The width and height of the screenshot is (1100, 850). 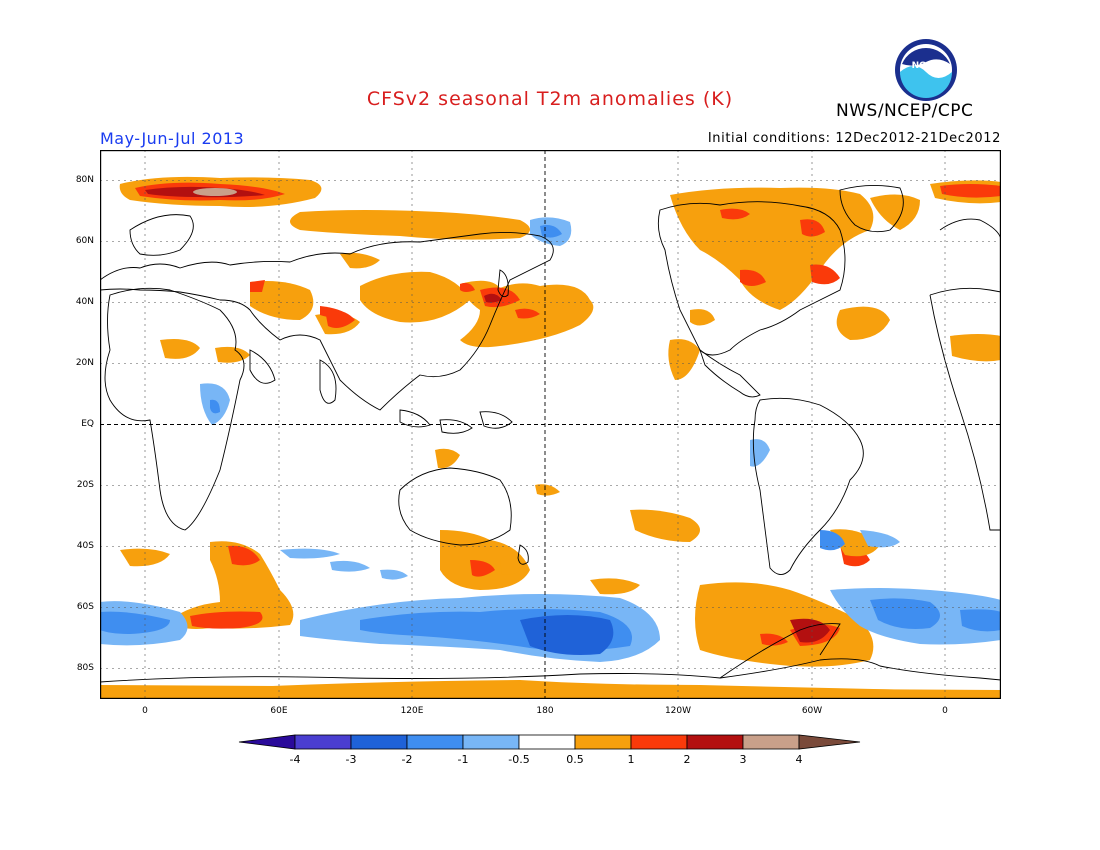 I want to click on noaa-logo-text: NOAA, so click(x=926, y=66).